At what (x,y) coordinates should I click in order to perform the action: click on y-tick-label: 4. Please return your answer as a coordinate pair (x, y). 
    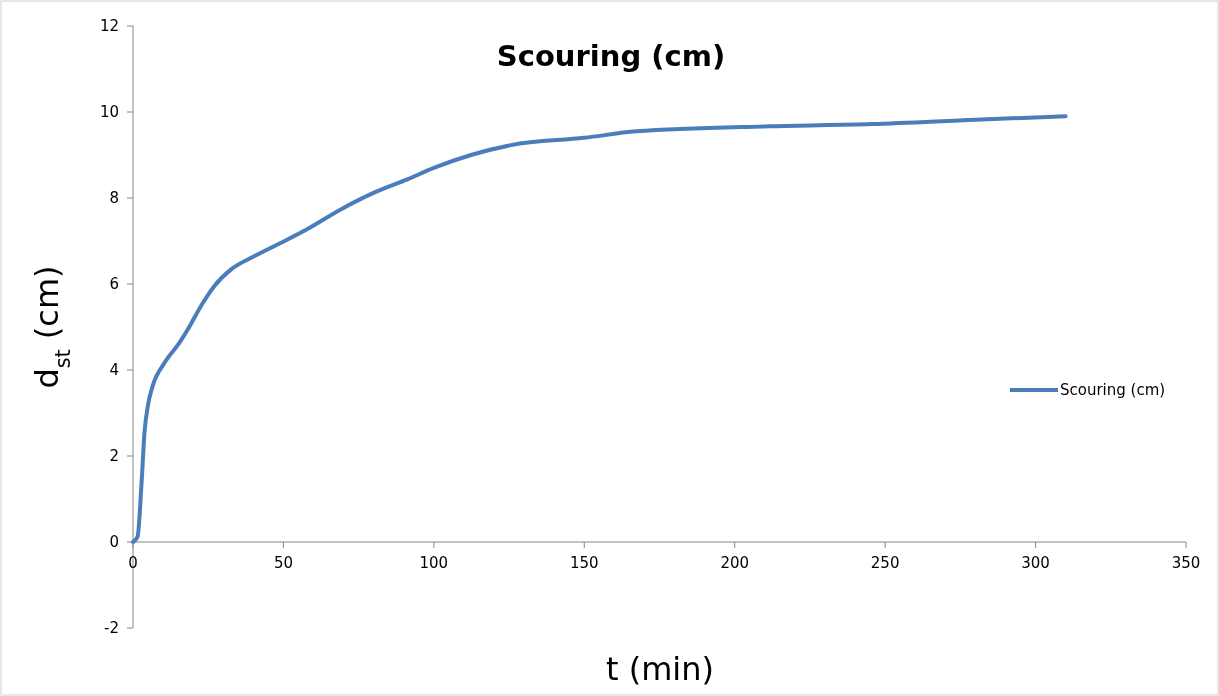
    Looking at the image, I should click on (114, 370).